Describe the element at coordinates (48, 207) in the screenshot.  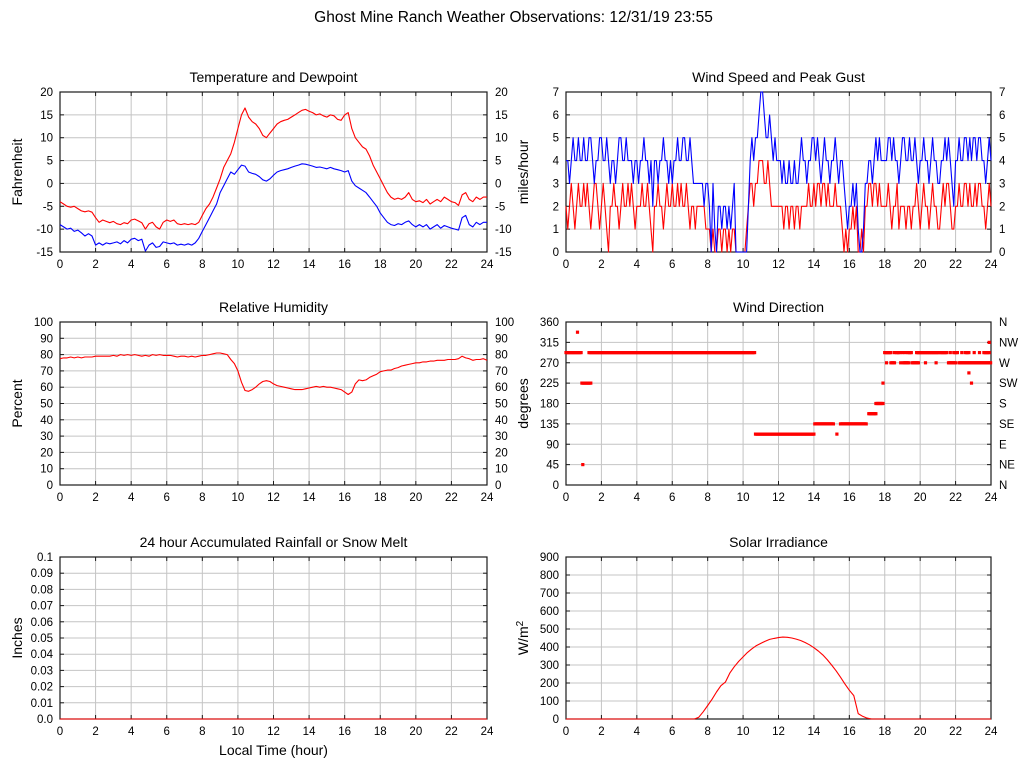
I see `y-tick-label: -5` at that location.